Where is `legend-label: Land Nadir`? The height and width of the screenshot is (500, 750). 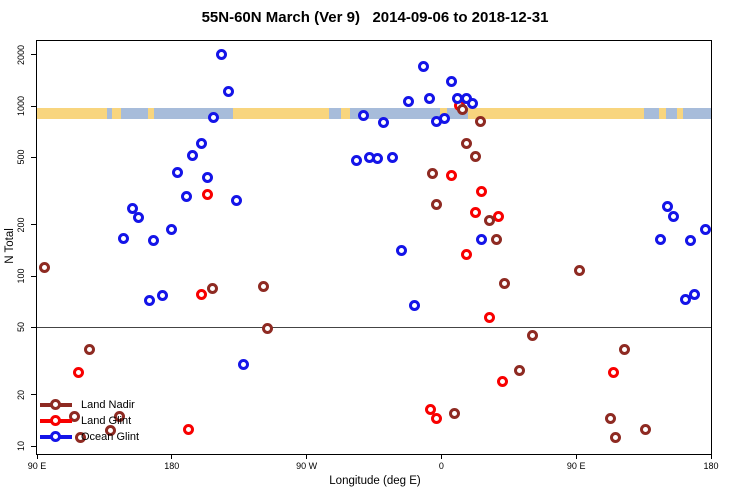
legend-label: Land Nadir is located at coordinates (108, 405).